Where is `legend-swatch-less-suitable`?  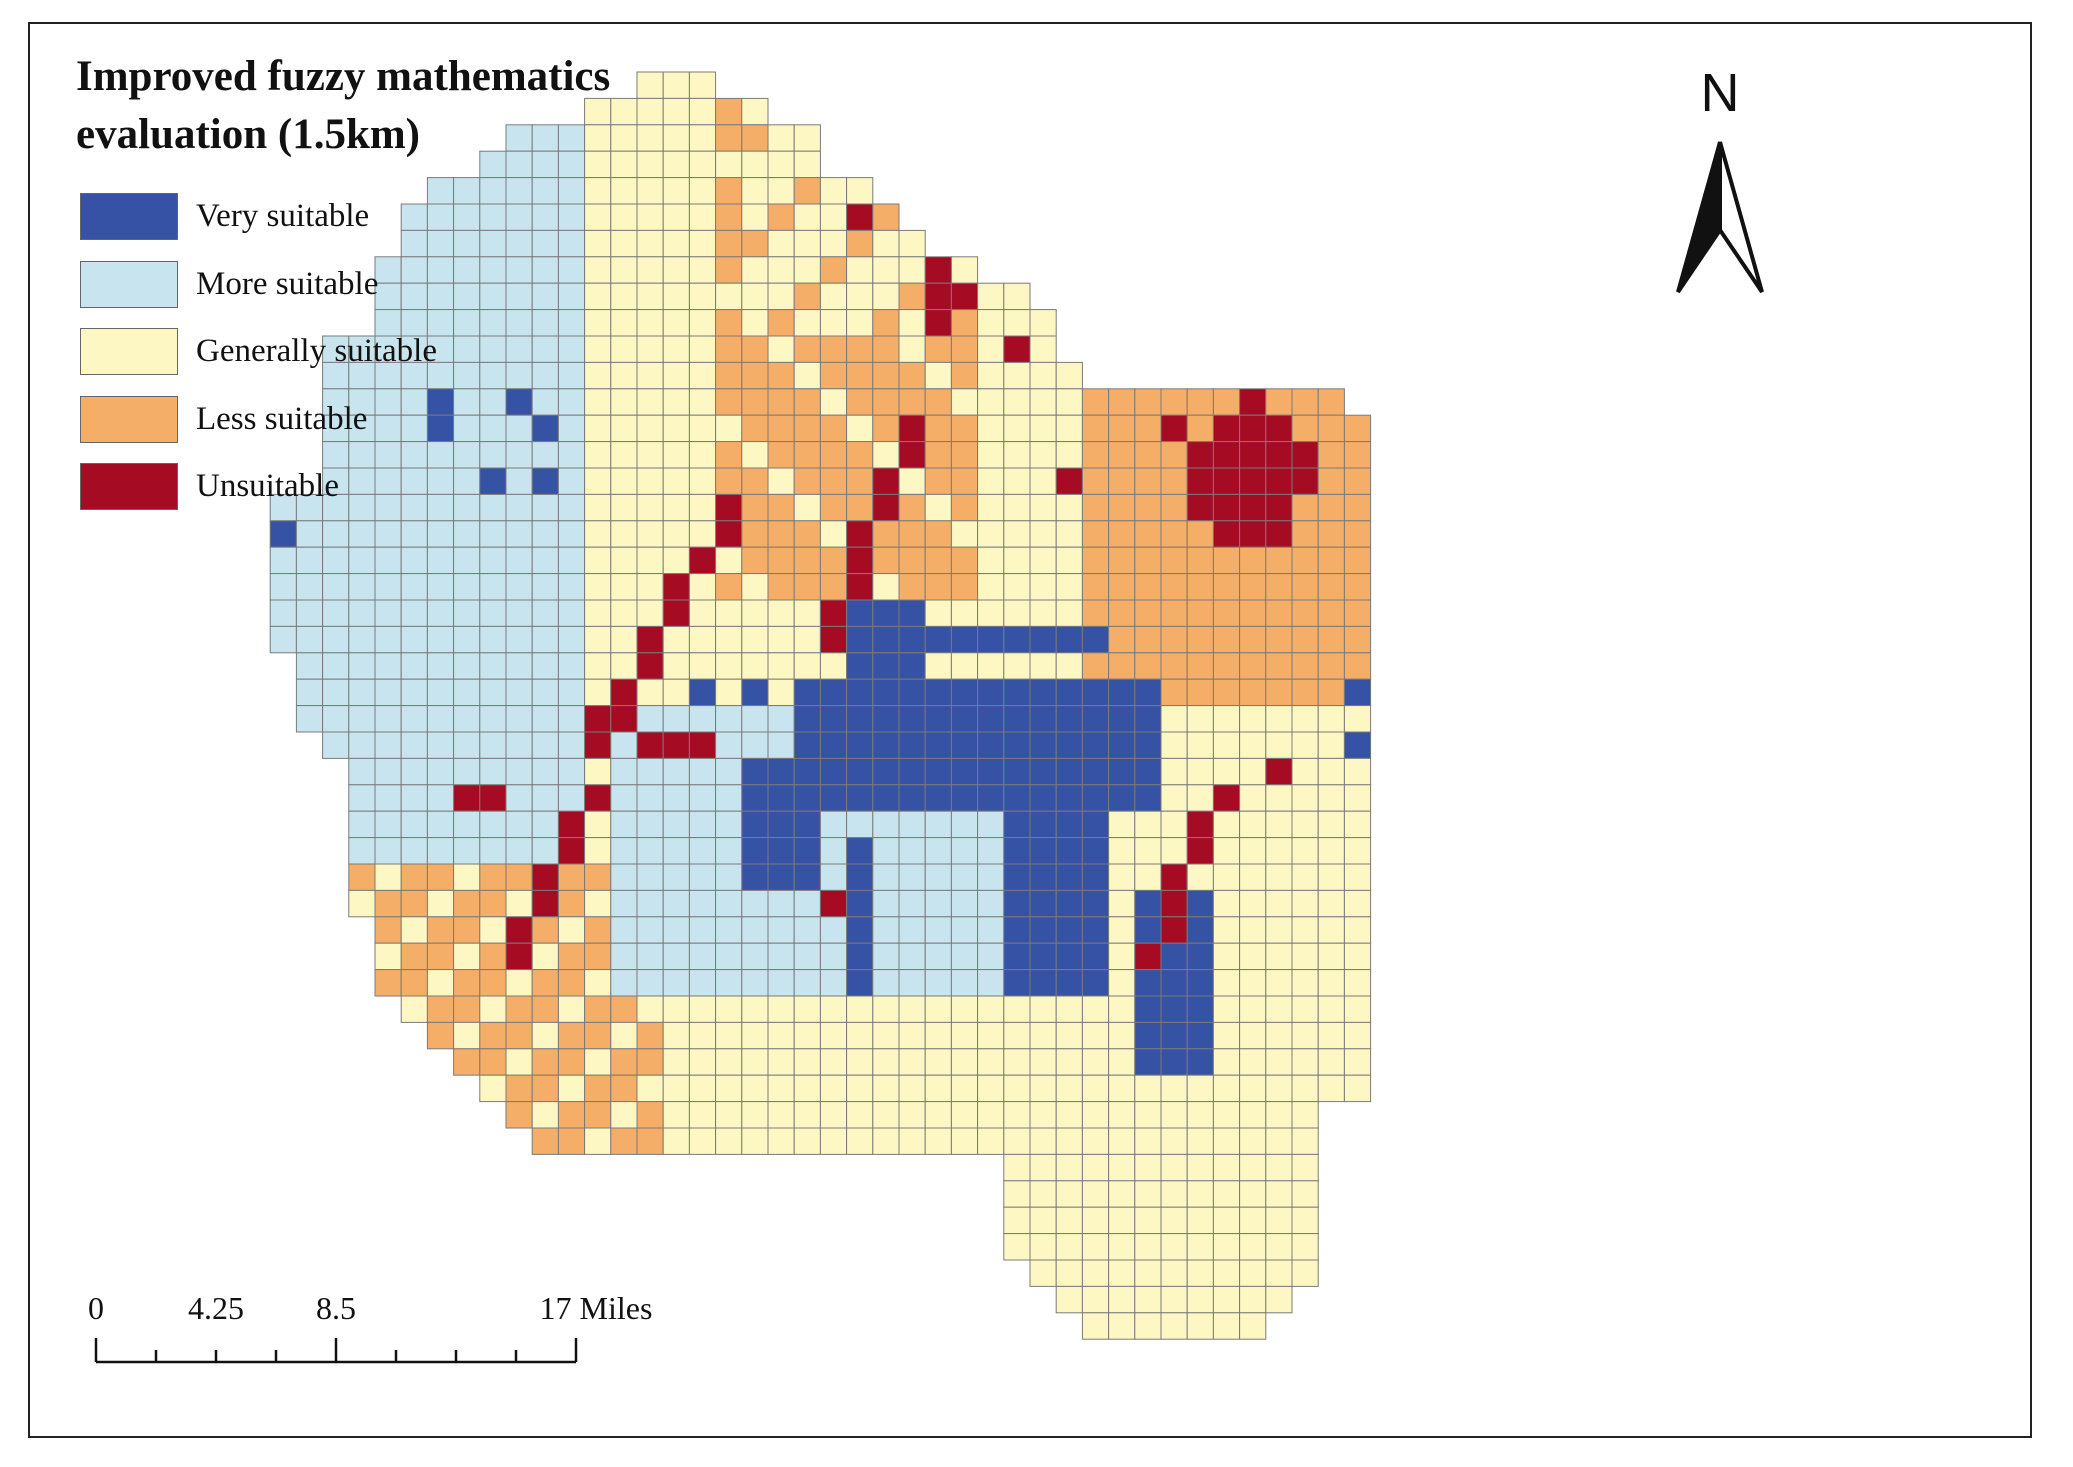 legend-swatch-less-suitable is located at coordinates (129, 419).